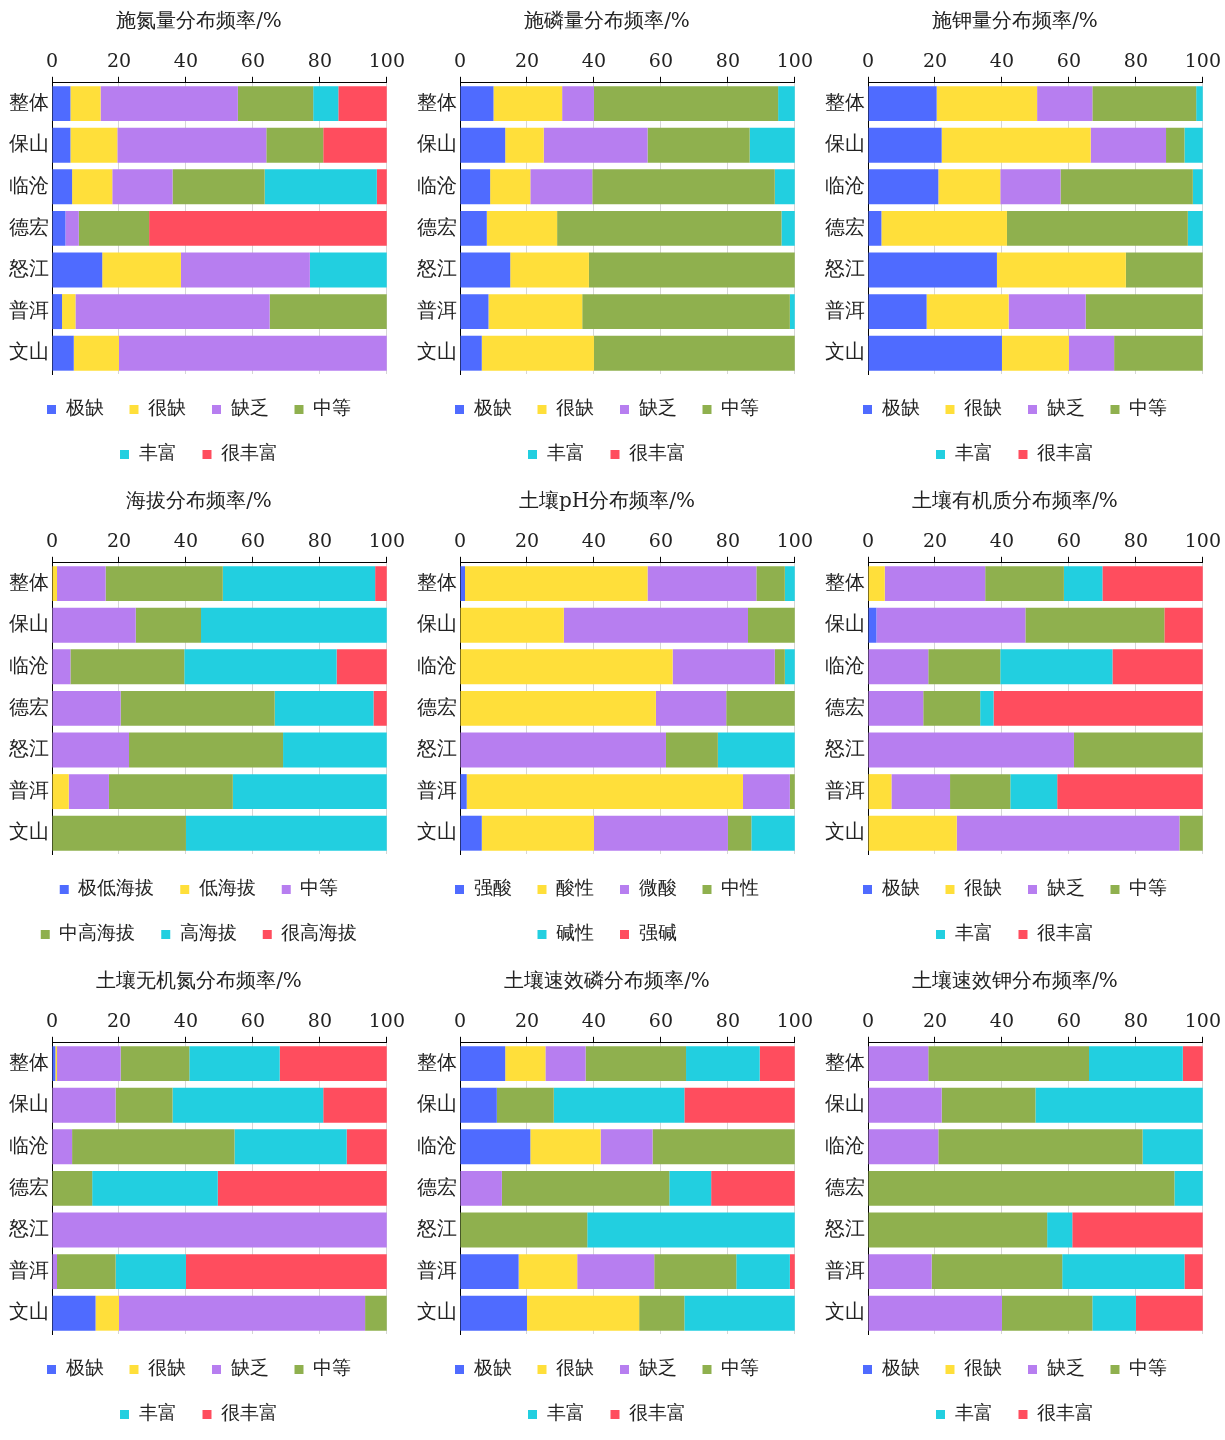  What do you see at coordinates (437, 1311) in the screenshot?
I see `y-tick-label: 文山` at bounding box center [437, 1311].